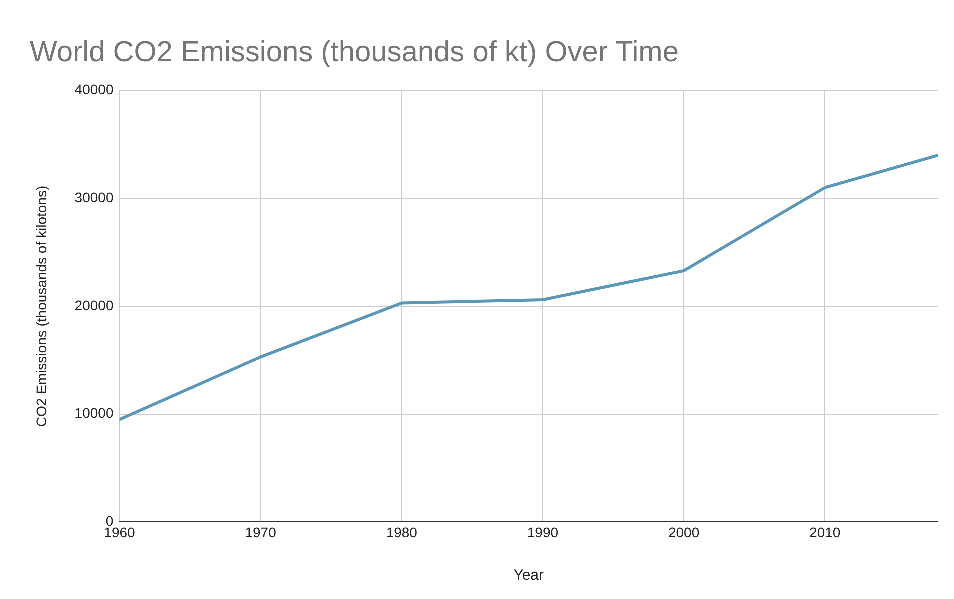 The width and height of the screenshot is (954, 599). Describe the element at coordinates (94, 90) in the screenshot. I see `y-tick-label: 40000` at that location.